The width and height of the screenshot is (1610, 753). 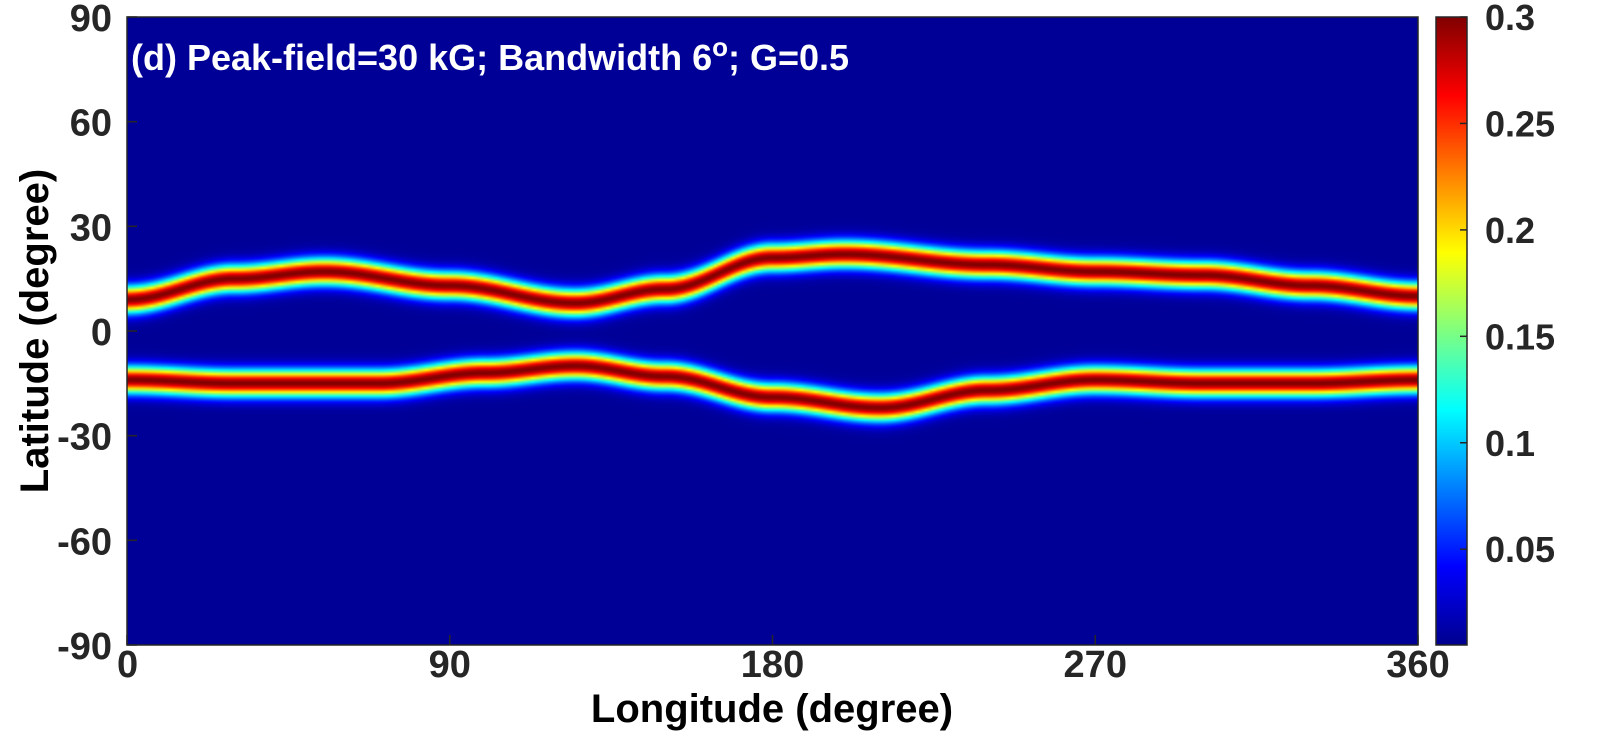 What do you see at coordinates (1507, 285) in the screenshot?
I see `colorbar-ticks: 0.05 0.1 0.15 0.2 0.25 0.3` at bounding box center [1507, 285].